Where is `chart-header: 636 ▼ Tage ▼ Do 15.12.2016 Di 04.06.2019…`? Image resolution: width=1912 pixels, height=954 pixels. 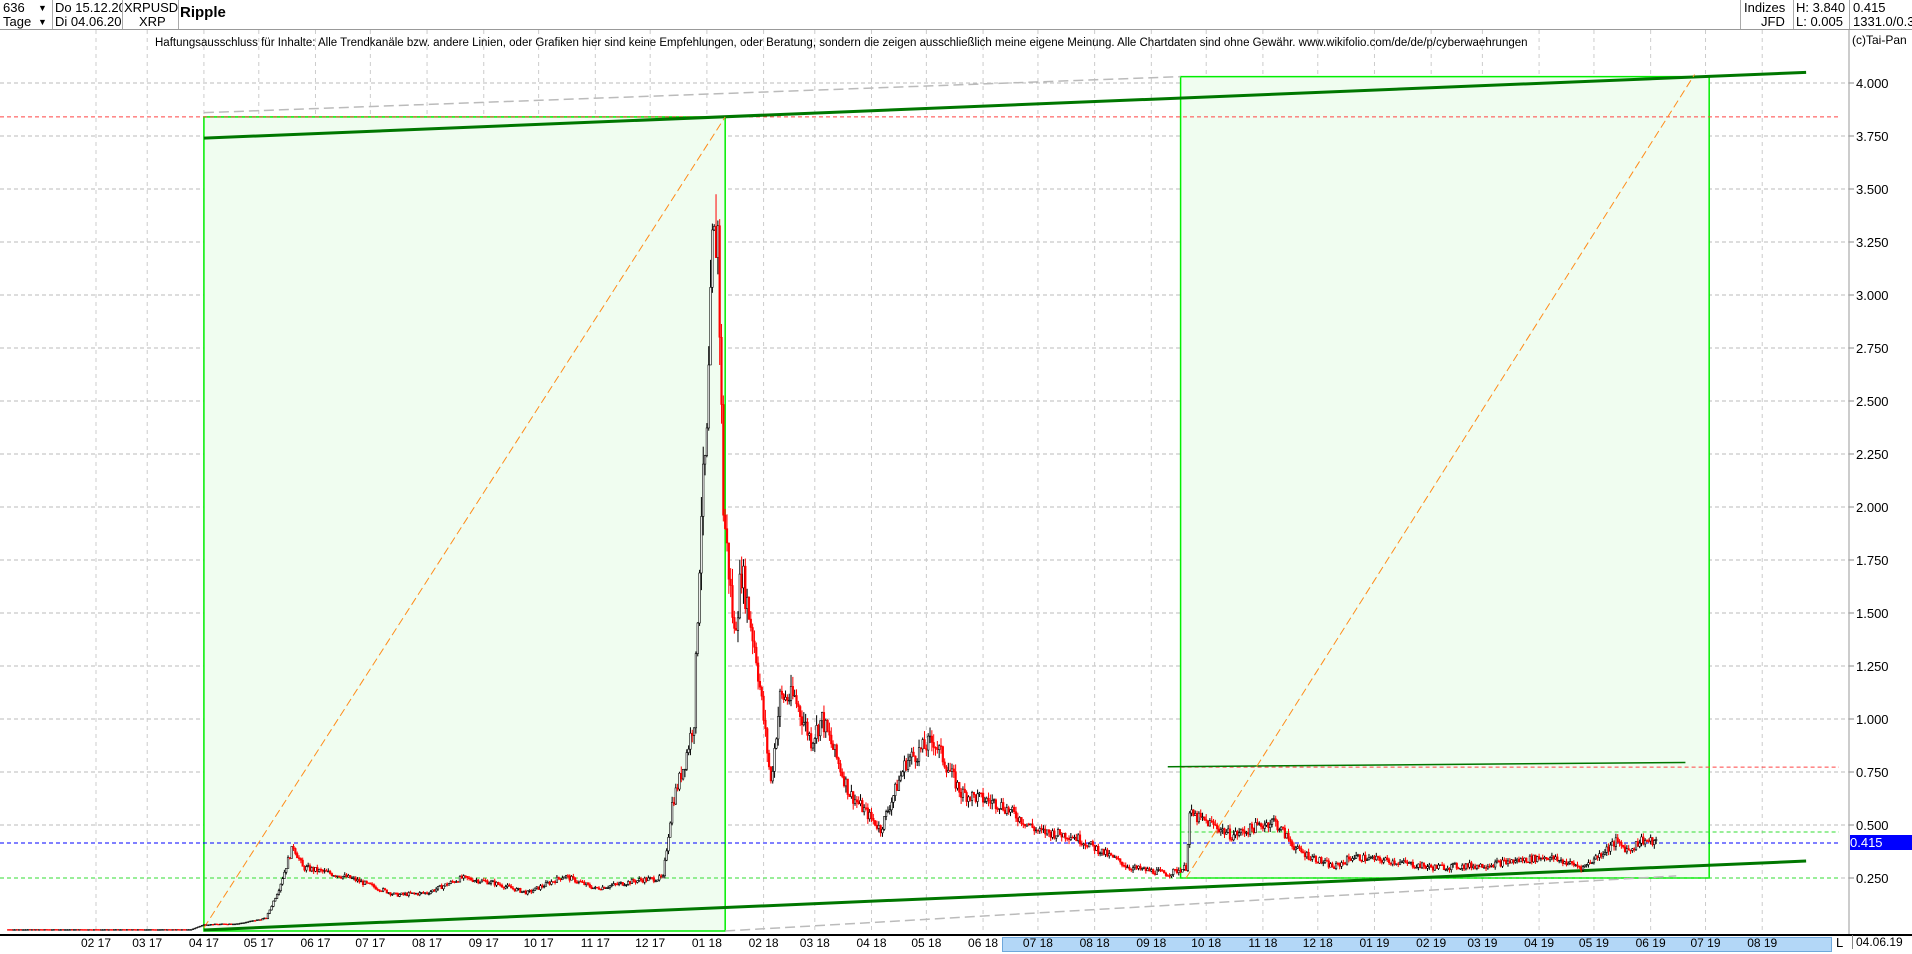 chart-header: 636 ▼ Tage ▼ Do 15.12.2016 Di 04.06.2019… is located at coordinates (956, 15).